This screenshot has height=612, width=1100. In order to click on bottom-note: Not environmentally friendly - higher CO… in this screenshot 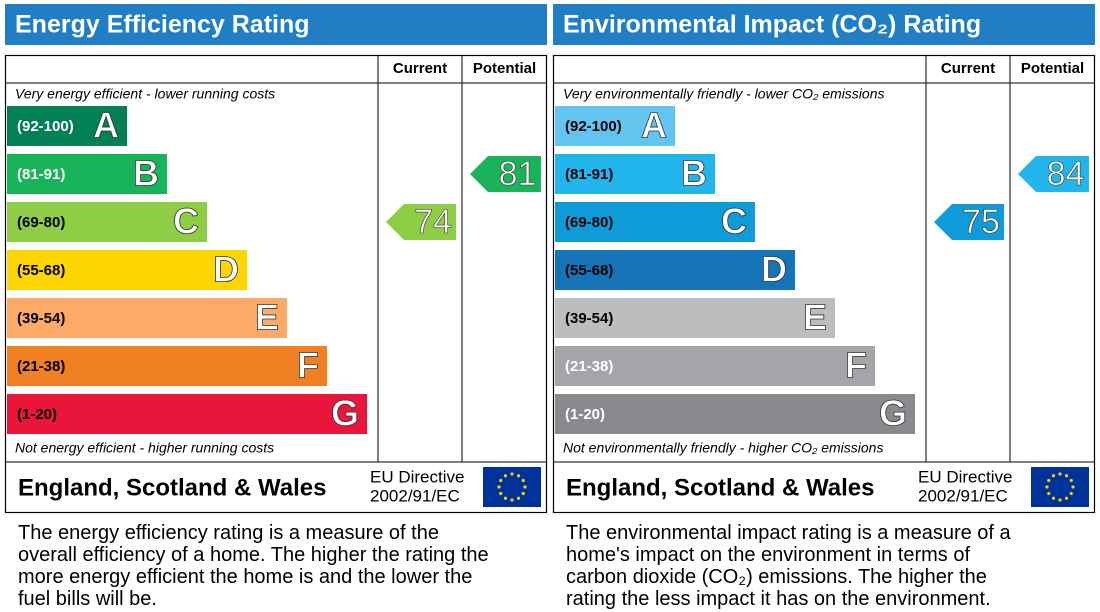, I will do `click(723, 448)`.